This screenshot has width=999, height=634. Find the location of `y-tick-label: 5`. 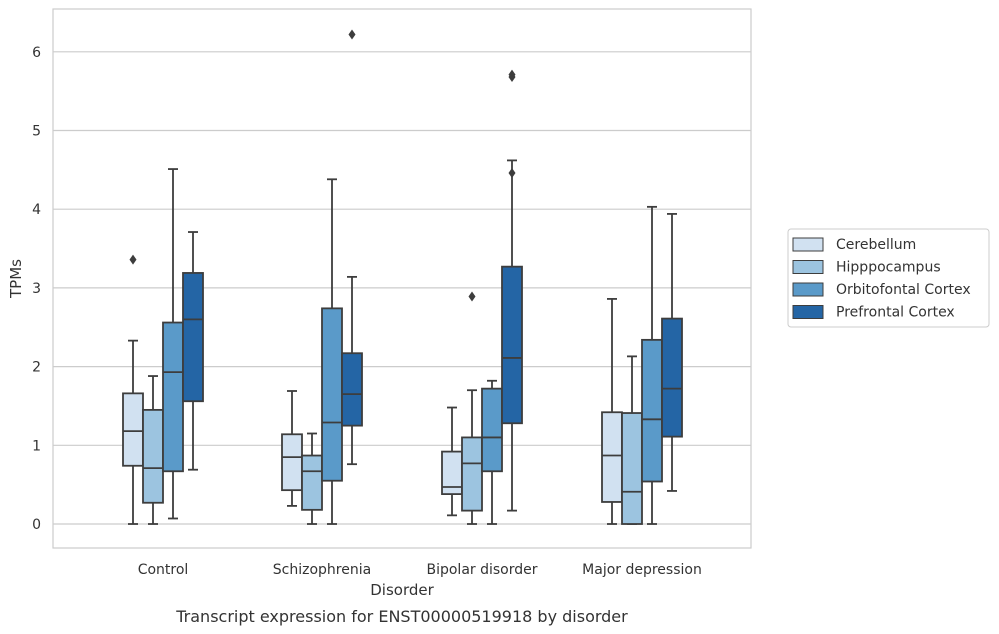

y-tick-label: 5 is located at coordinates (36, 132).